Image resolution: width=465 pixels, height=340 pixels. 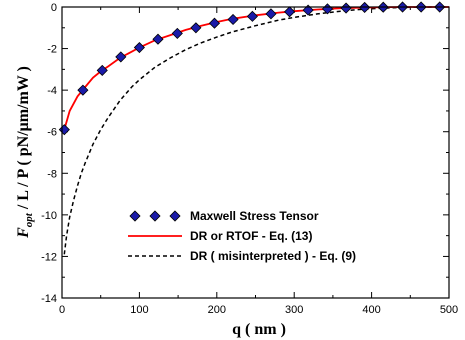 I want to click on y-axis-title-mu: μ, so click(x=23, y=126).